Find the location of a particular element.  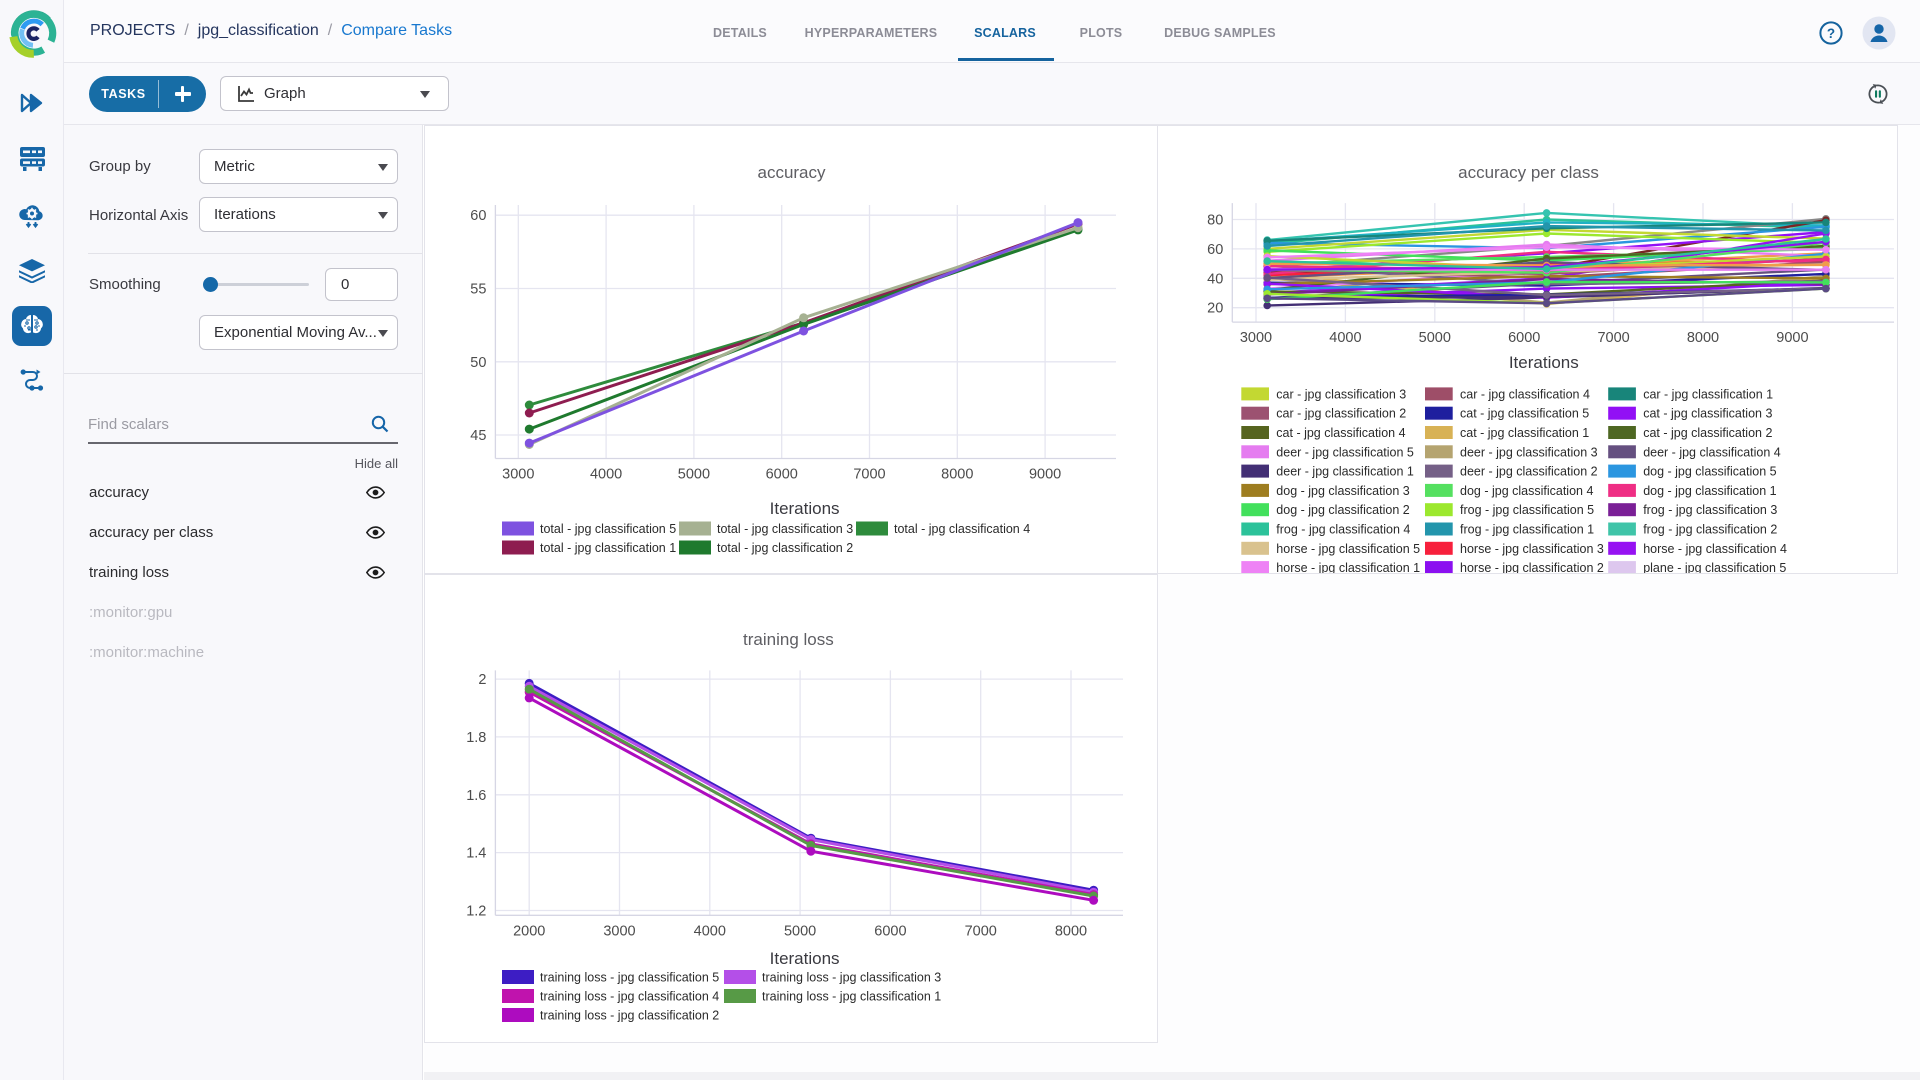

svg-text: 1.4 is located at coordinates (476, 854).